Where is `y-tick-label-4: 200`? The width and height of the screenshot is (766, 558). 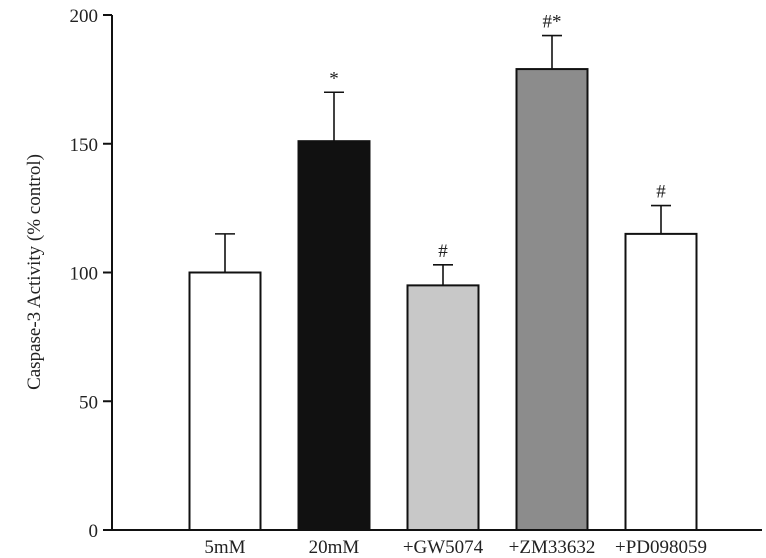
y-tick-label-4: 200 is located at coordinates (84, 16).